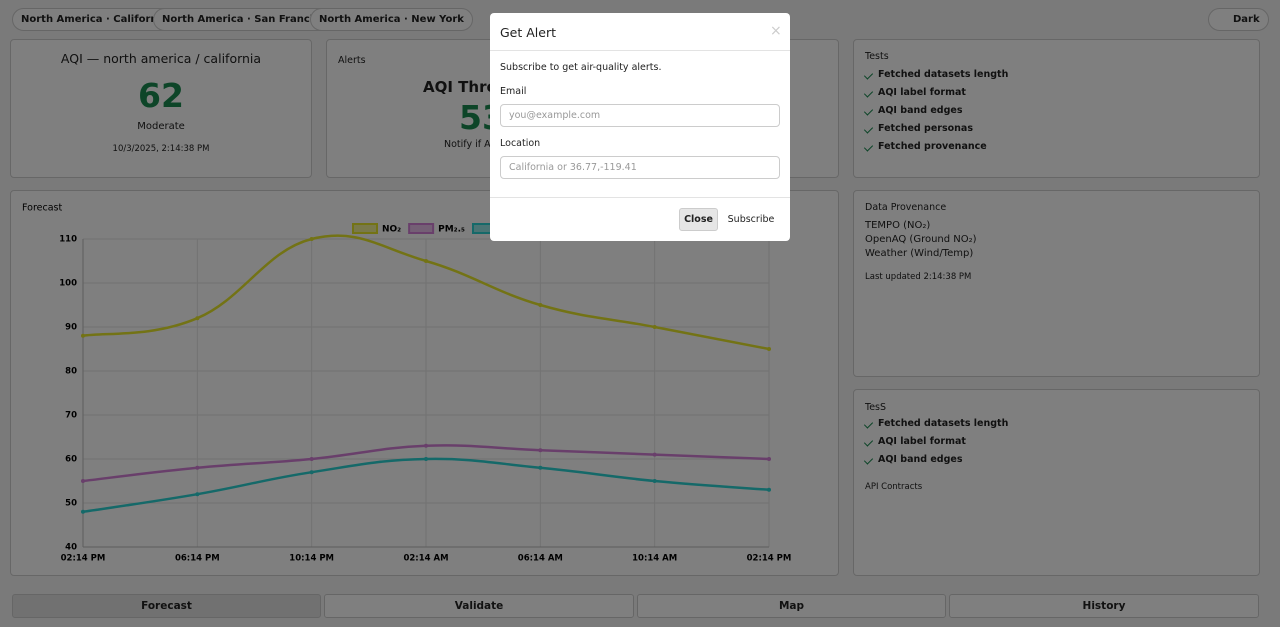  What do you see at coordinates (776, 31) in the screenshot?
I see `modal-close-icon: ×` at bounding box center [776, 31].